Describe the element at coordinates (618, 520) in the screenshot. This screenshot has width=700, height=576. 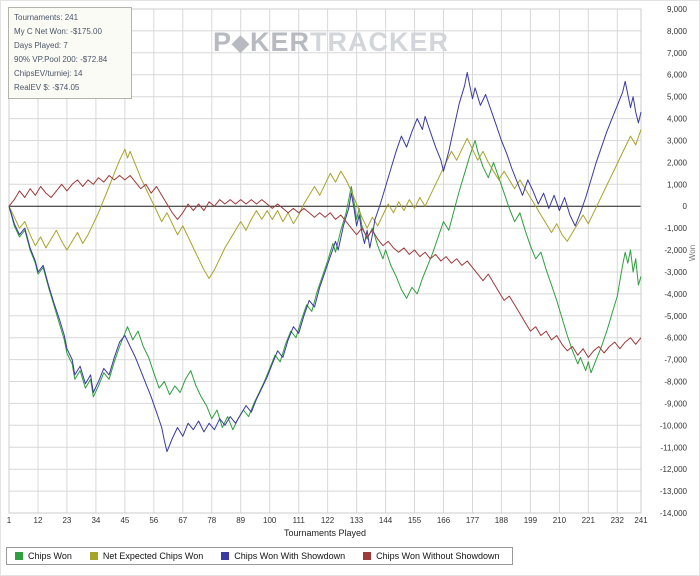
I see `x-tick-label: 232` at that location.